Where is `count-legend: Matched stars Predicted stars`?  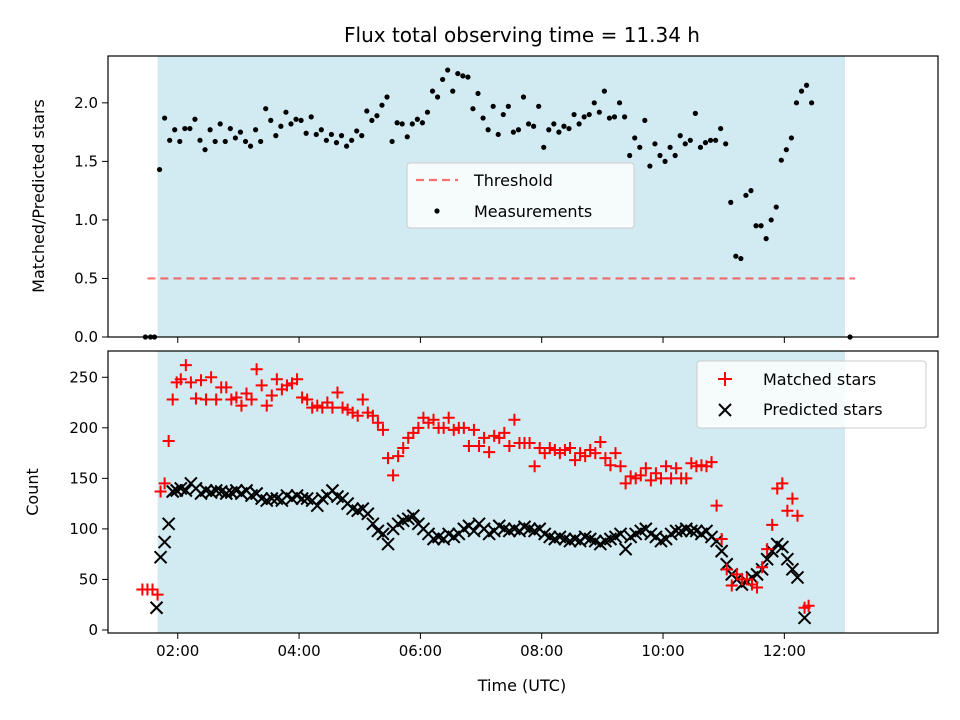
count-legend: Matched stars Predicted stars is located at coordinates (811, 394).